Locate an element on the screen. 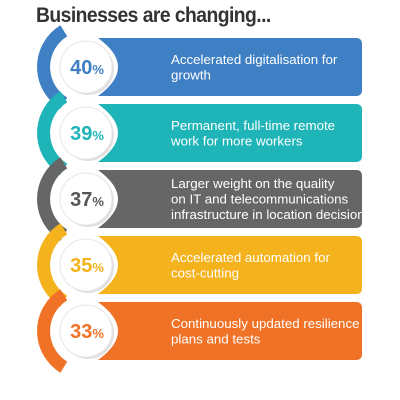 Image resolution: width=400 pixels, height=400 pixels. value-unit-4: % is located at coordinates (98, 267).